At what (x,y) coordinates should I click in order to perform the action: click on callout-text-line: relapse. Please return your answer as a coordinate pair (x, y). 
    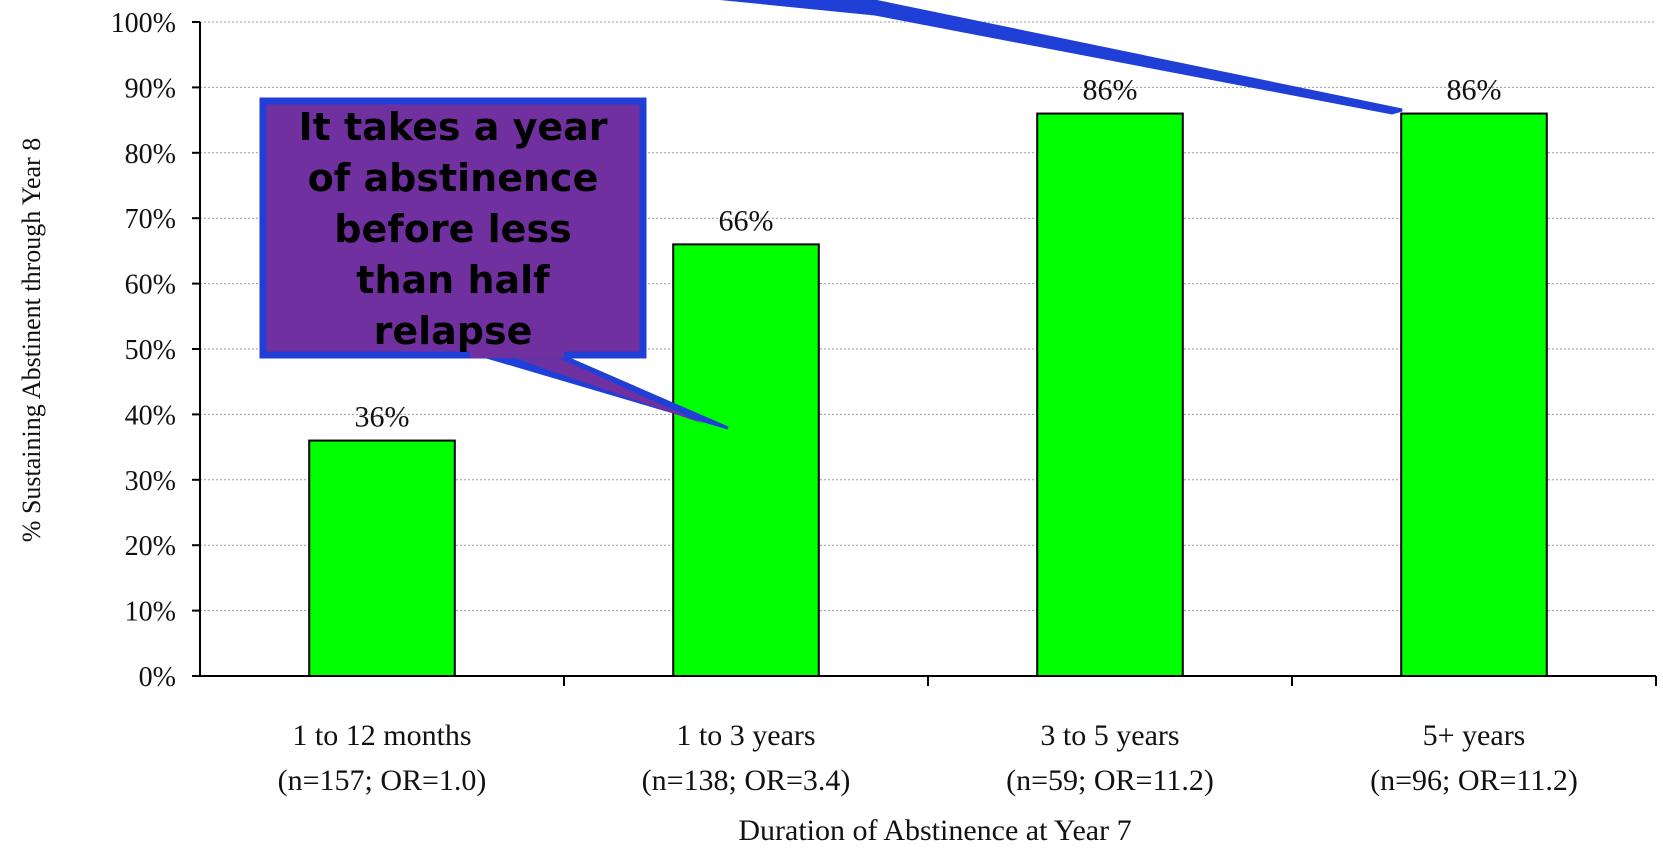
    Looking at the image, I should click on (453, 331).